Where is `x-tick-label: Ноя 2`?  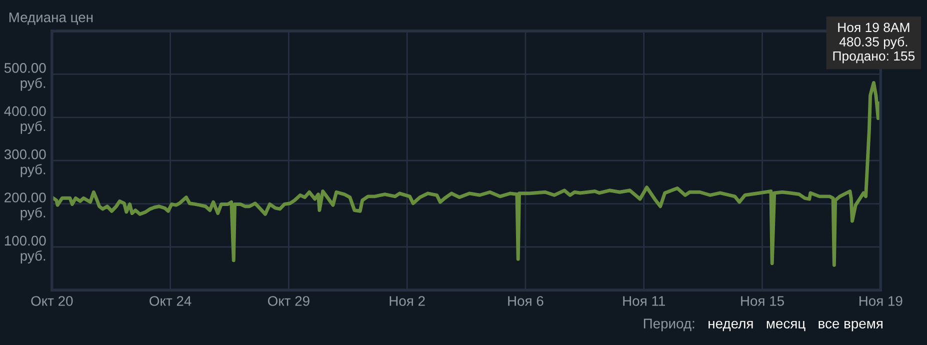 x-tick-label: Ноя 2 is located at coordinates (407, 301).